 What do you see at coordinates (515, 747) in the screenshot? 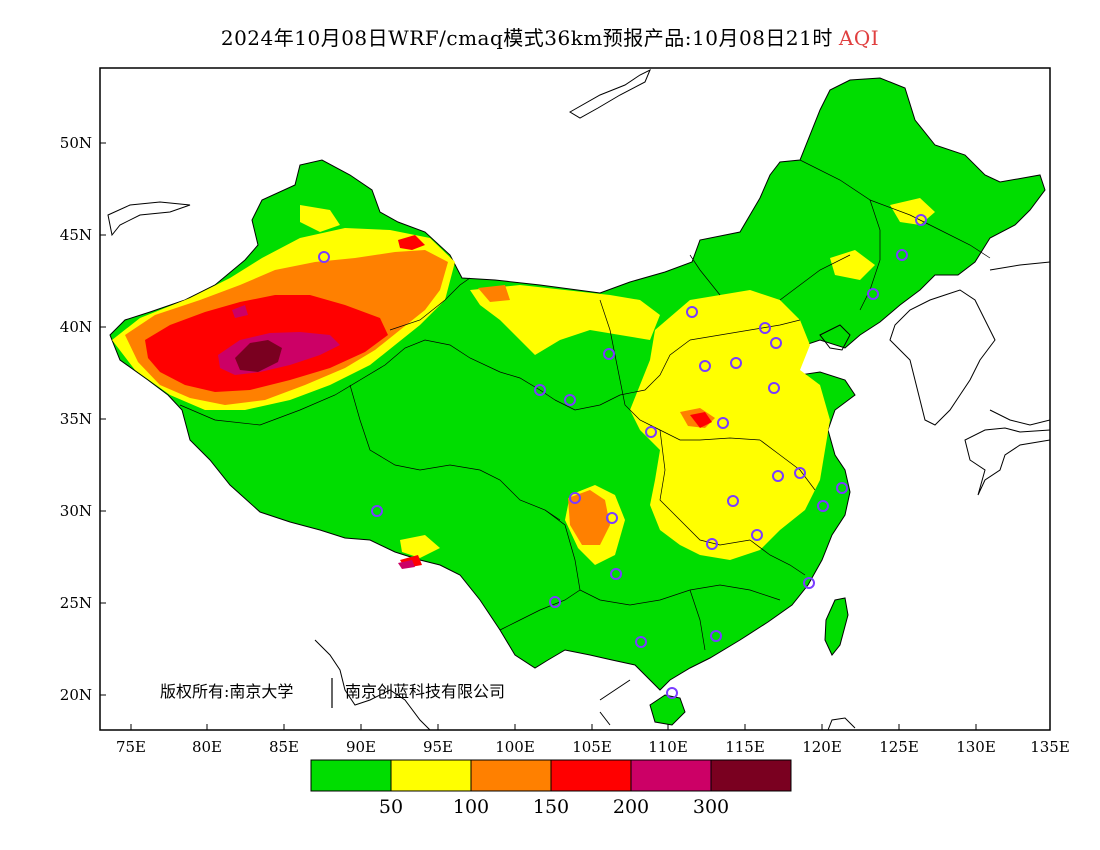
I see `lon-label: 100E` at bounding box center [515, 747].